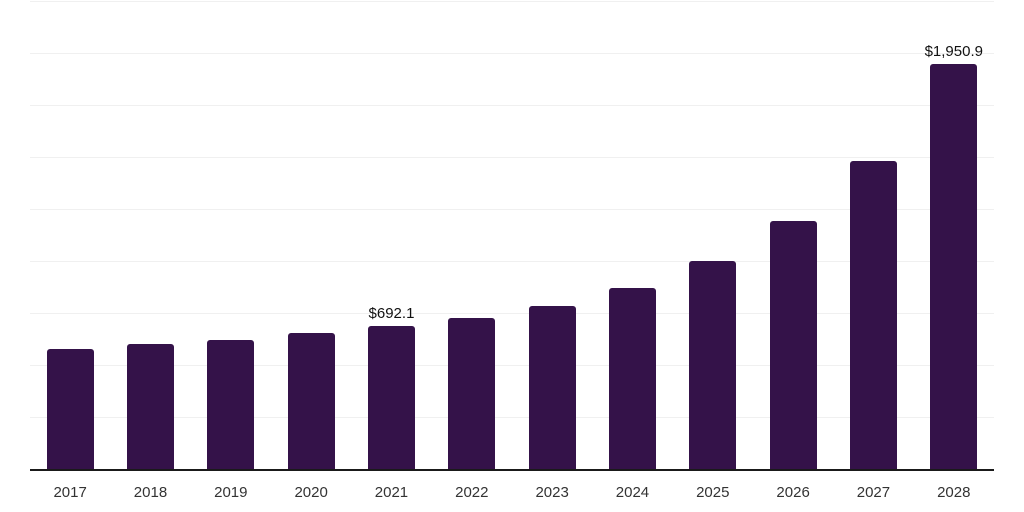 The height and width of the screenshot is (512, 1024). I want to click on x-tick-label: 2018, so click(150, 492).